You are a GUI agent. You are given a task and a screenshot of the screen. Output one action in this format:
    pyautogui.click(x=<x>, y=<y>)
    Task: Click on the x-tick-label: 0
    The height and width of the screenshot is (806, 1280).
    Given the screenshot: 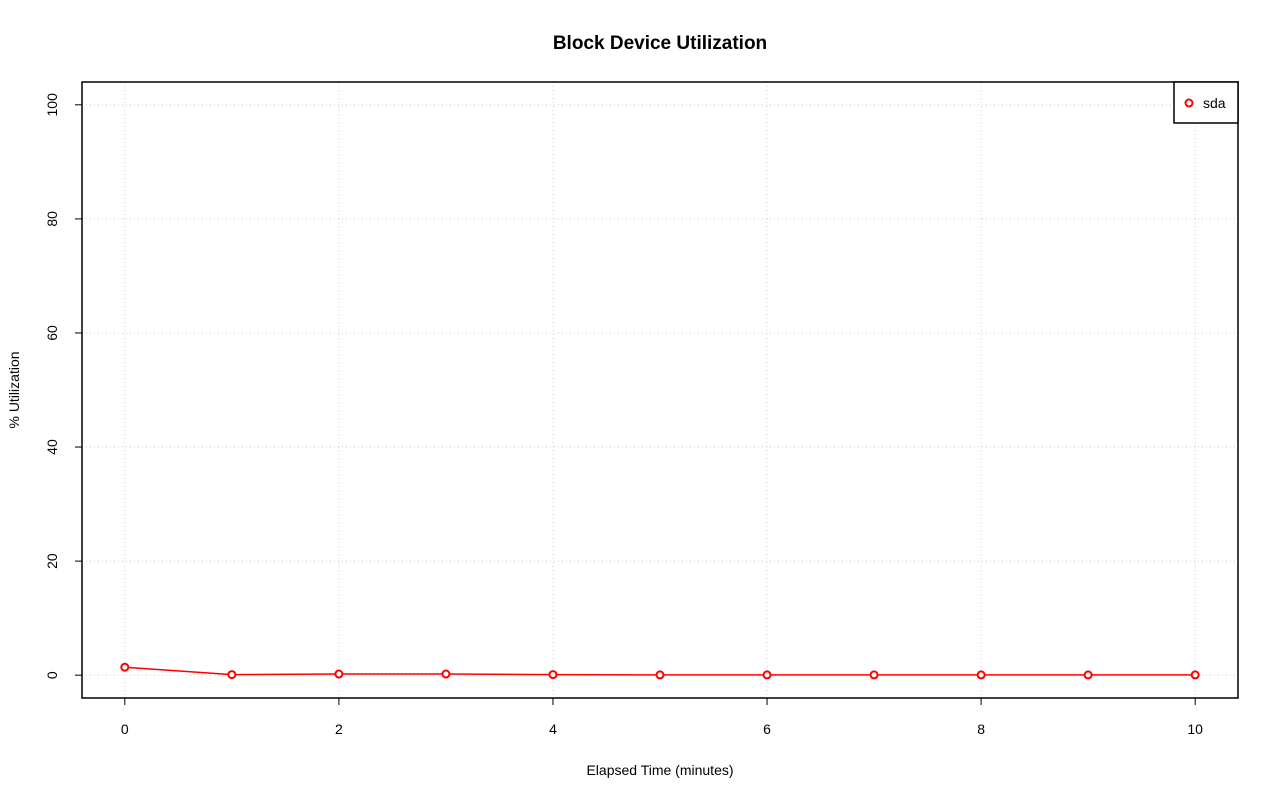 What is the action you would take?
    pyautogui.click(x=125, y=729)
    